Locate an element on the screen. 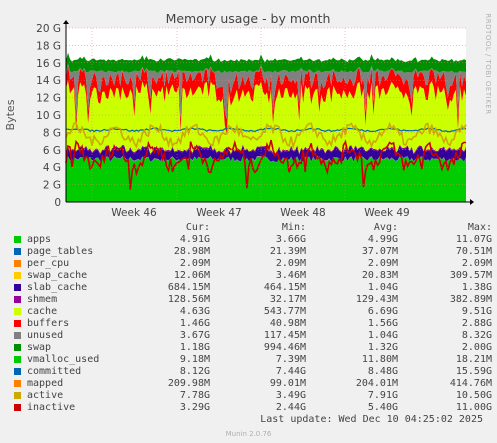 The height and width of the screenshot is (443, 497). legend-min: 2.44G is located at coordinates (290, 407).